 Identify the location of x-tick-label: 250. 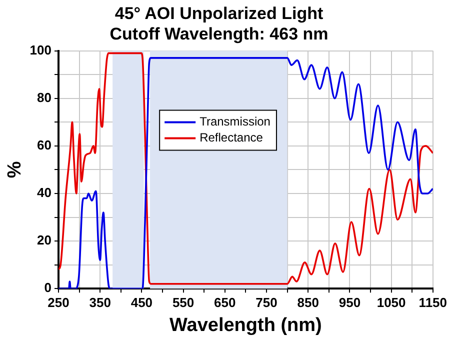
(59, 302).